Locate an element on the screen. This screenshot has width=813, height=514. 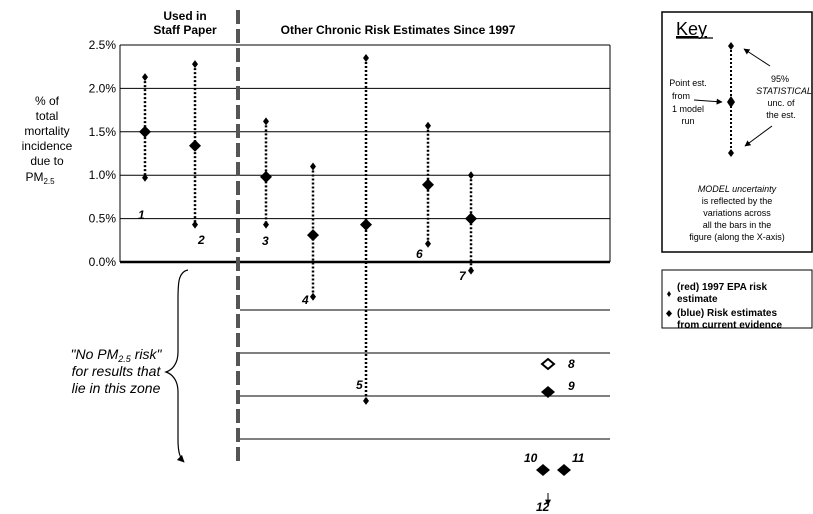
ylabel-line4: incidence is located at coordinates (47, 146).